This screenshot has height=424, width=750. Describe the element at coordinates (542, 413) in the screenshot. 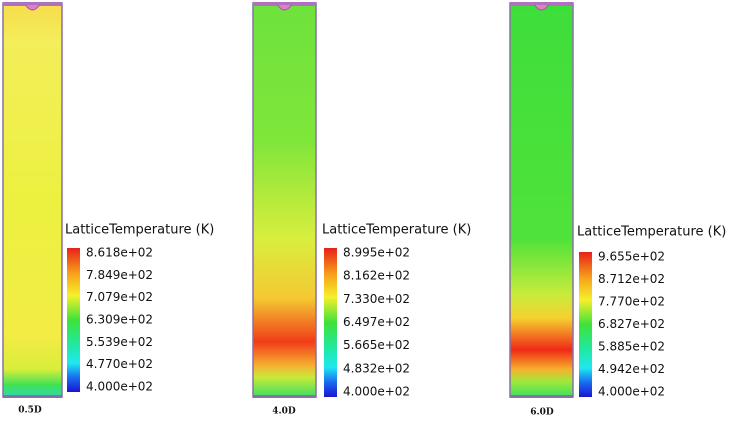

I see `panel-label: 6.0D` at that location.